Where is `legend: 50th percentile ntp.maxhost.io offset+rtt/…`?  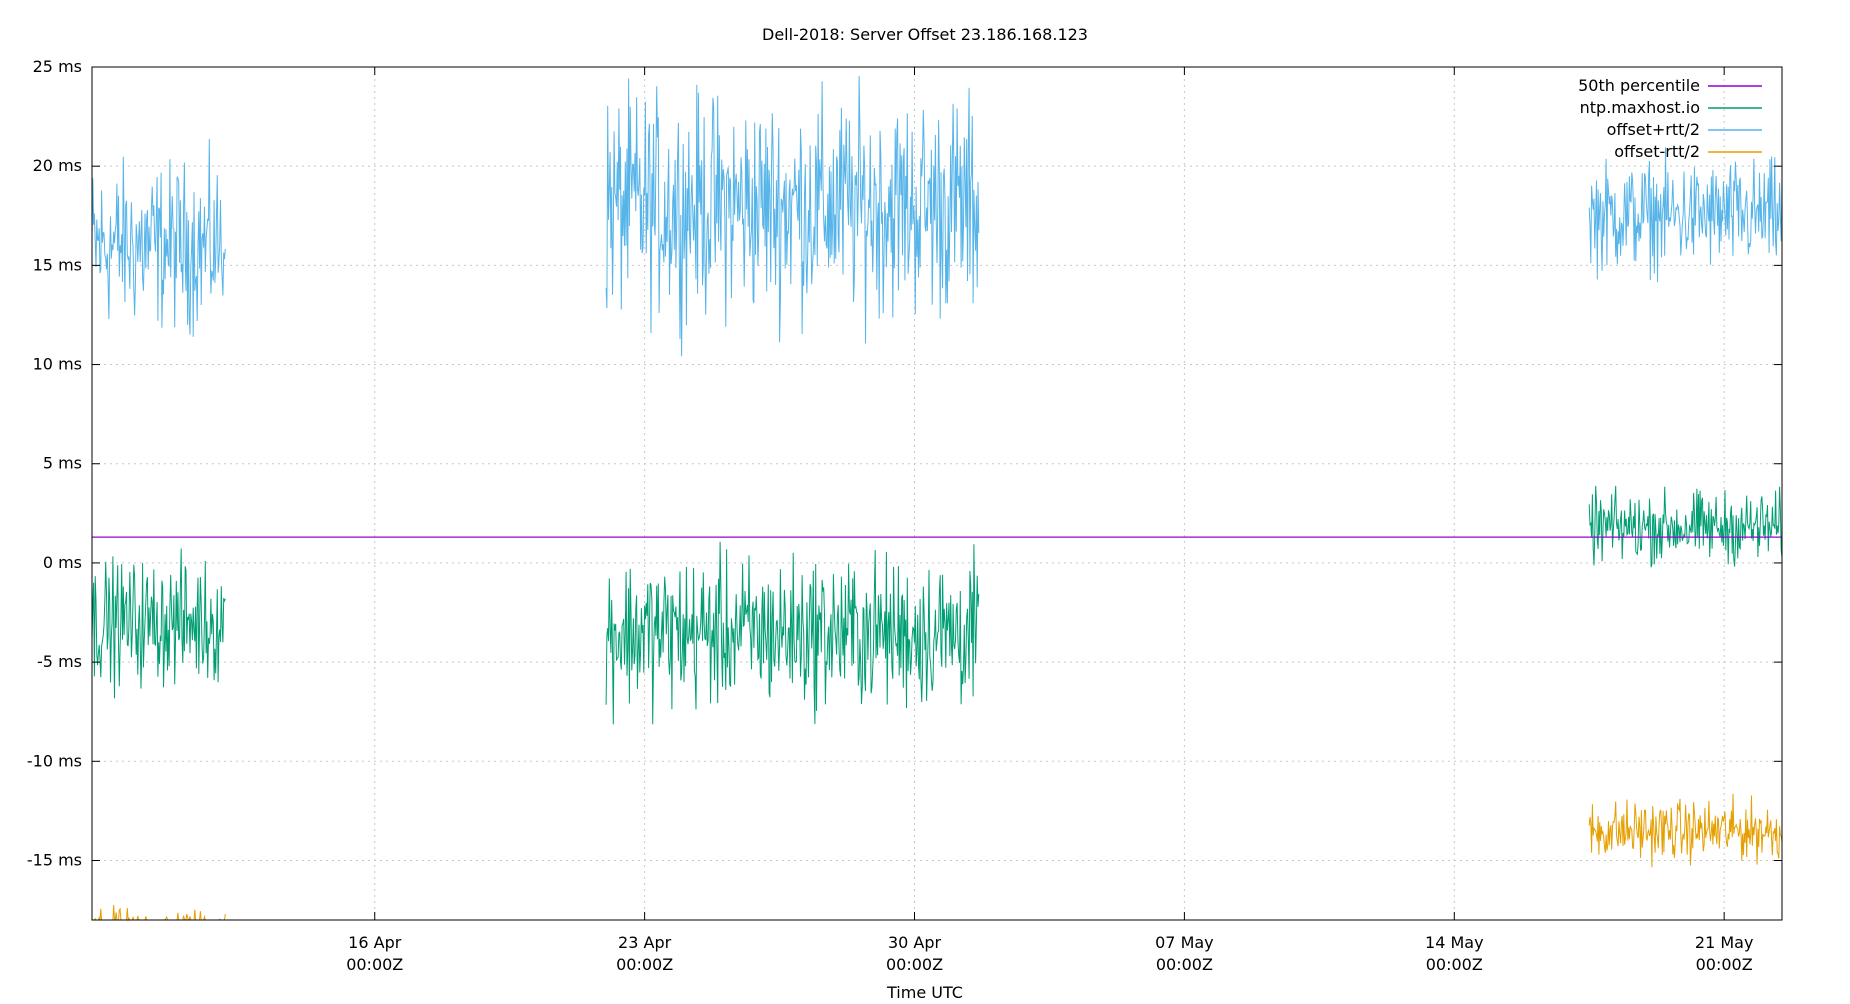
legend: 50th percentile ntp.maxhost.io offset+rtt/… is located at coordinates (1670, 118).